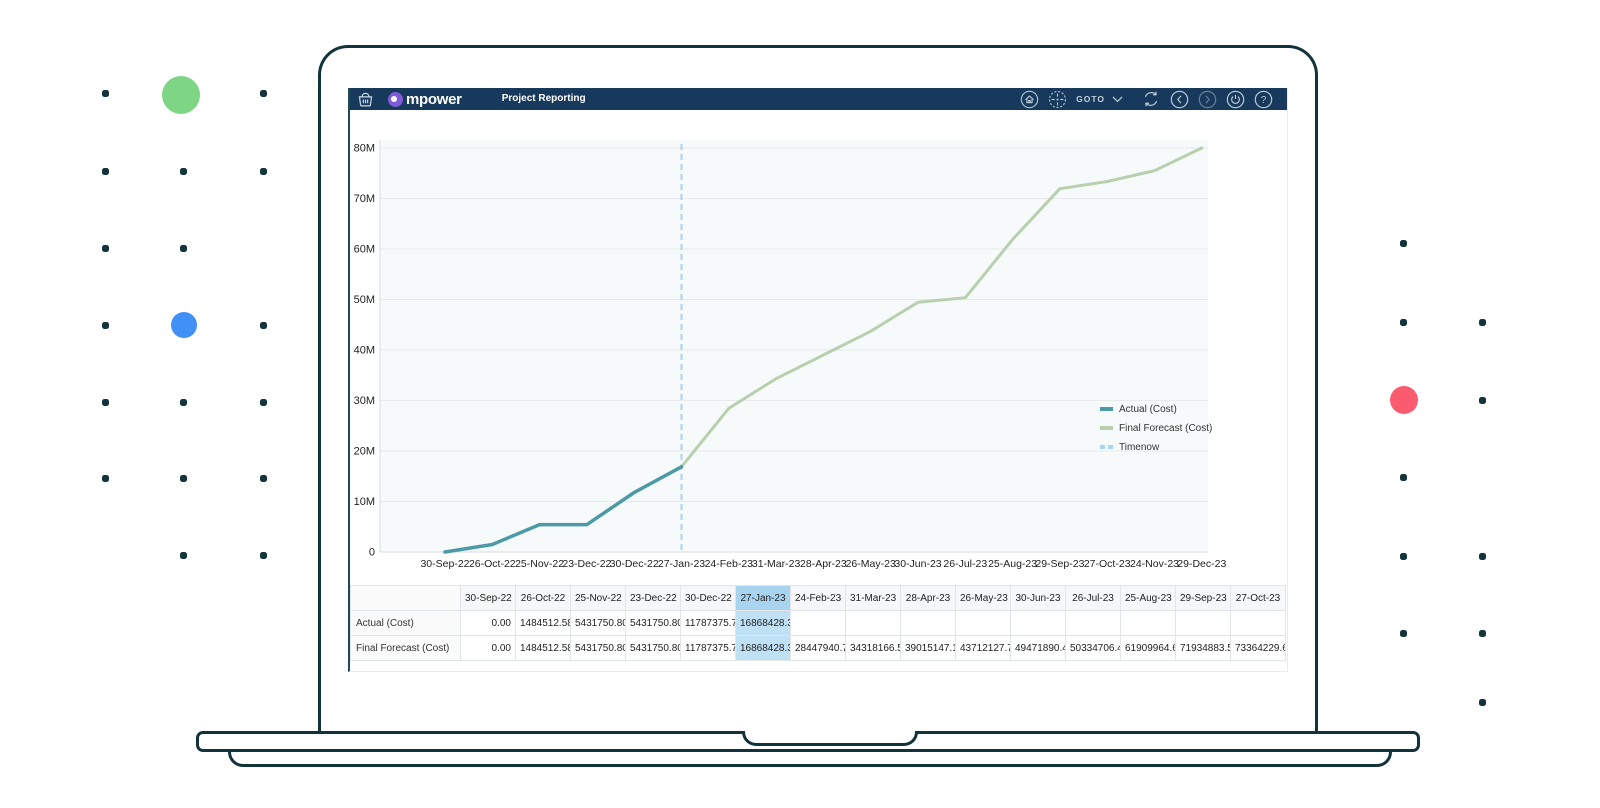 This screenshot has width=1600, height=808. Describe the element at coordinates (543, 98) in the screenshot. I see `page-title: Project Reporting` at that location.